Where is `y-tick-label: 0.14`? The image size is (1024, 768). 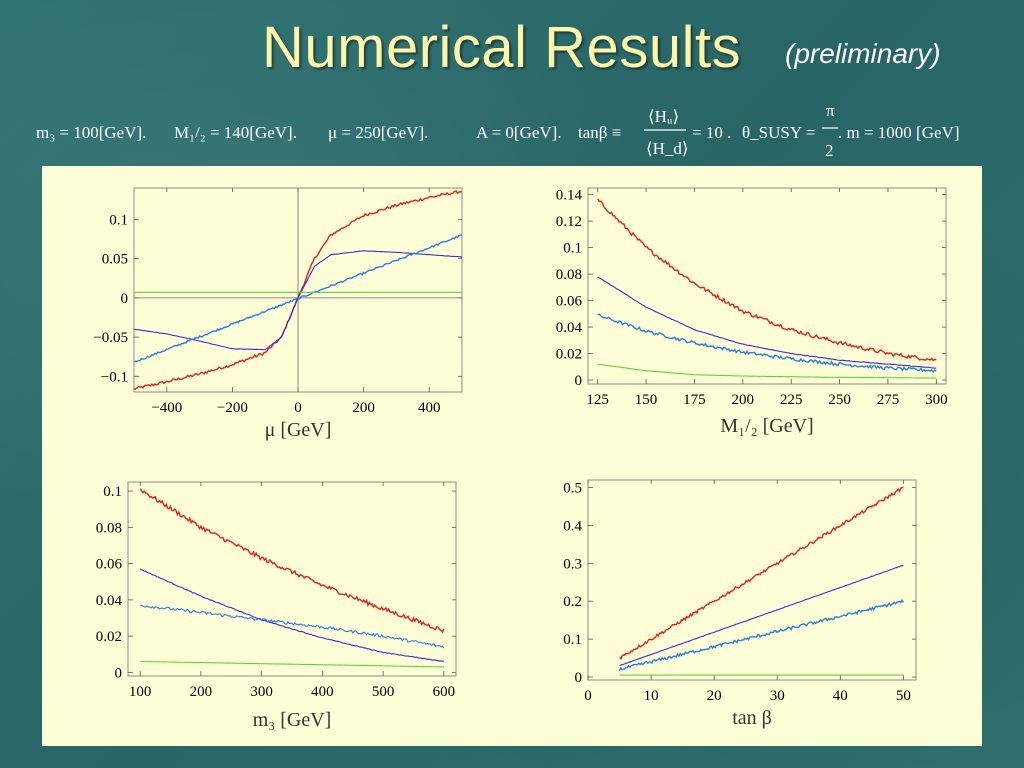 y-tick-label: 0.14 is located at coordinates (569, 196).